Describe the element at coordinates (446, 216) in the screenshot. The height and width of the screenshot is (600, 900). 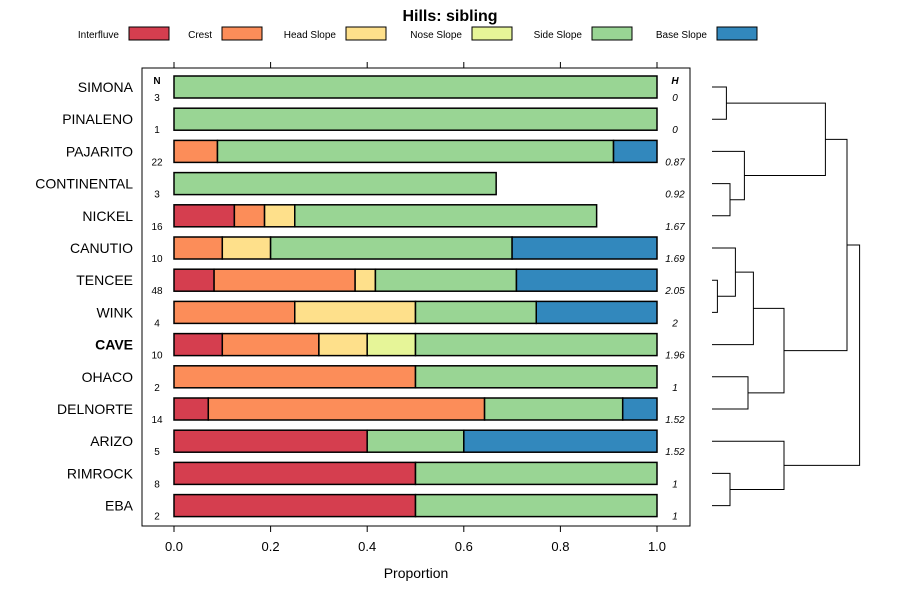
I see `bar-nickel-side-slope` at that location.